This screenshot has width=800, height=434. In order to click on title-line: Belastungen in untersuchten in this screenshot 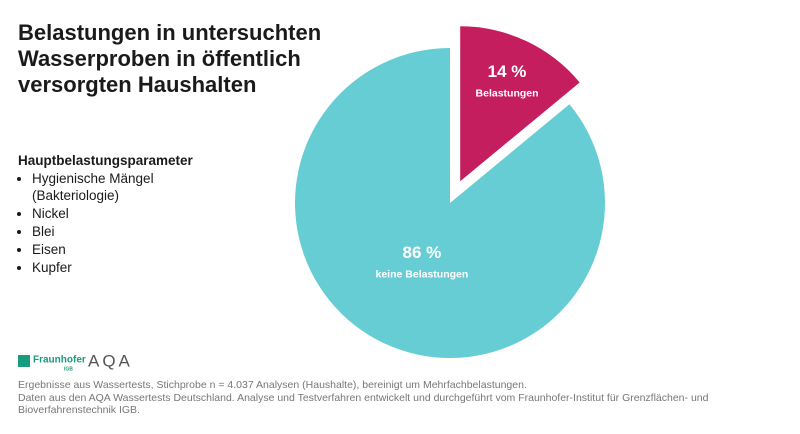, I will do `click(170, 32)`.